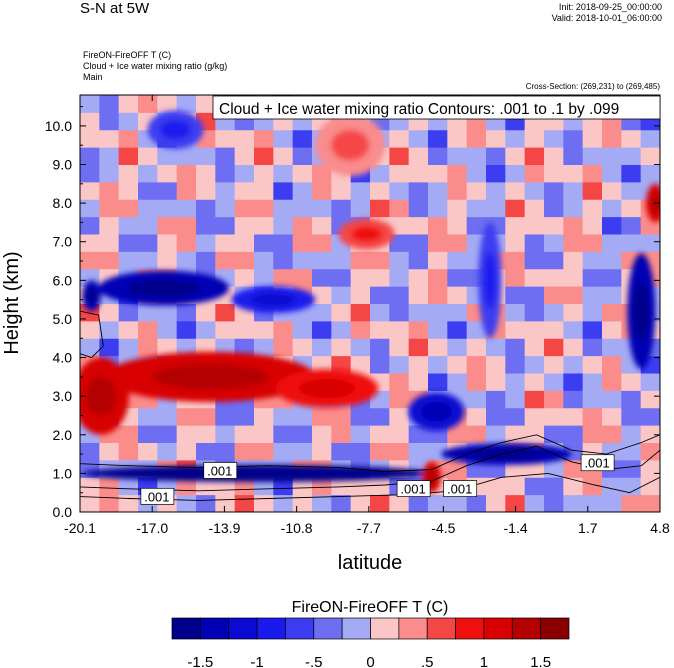 The height and width of the screenshot is (668, 674). What do you see at coordinates (210, 377) in the screenshot?
I see `mid-red-layer-core` at bounding box center [210, 377].